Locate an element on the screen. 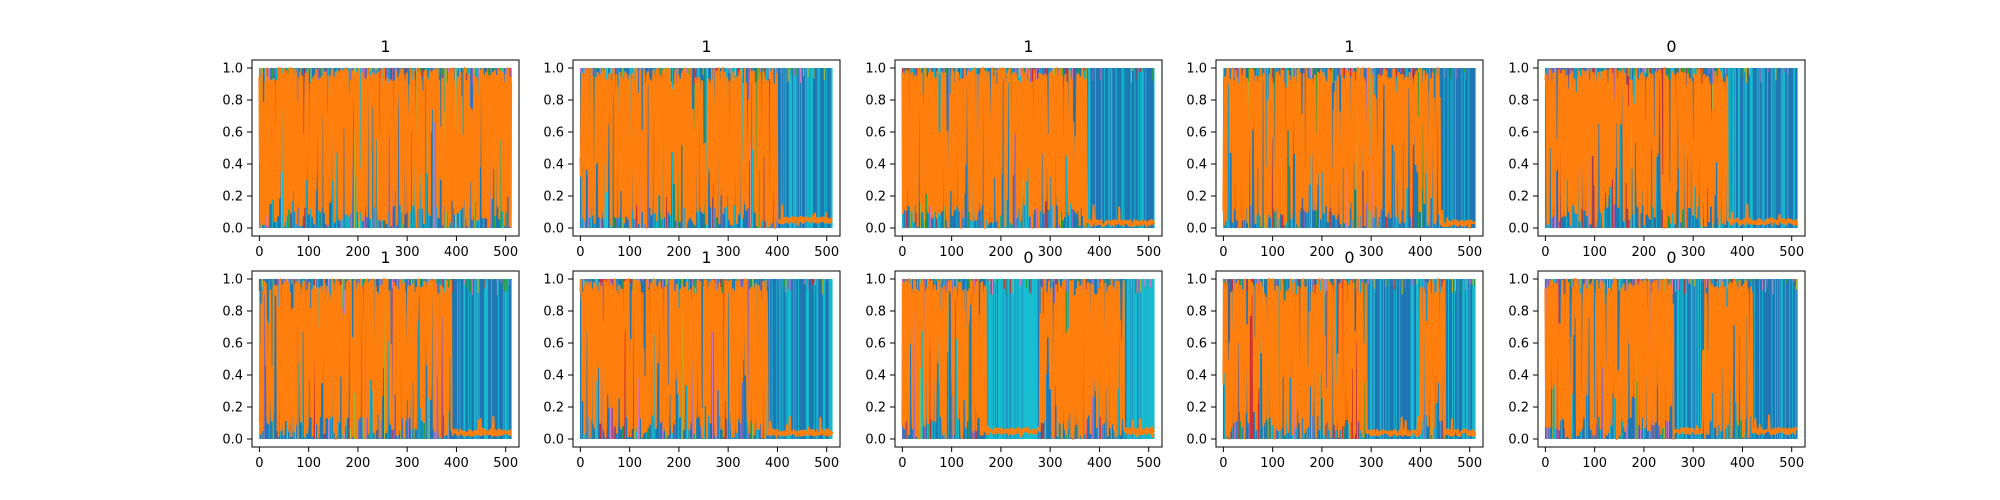 The width and height of the screenshot is (2000, 500). subplot-6: 0 100 200 300 400 500 0.0 0.2 0.4 0.6 0.8 1.0 1 is located at coordinates (371, 359).